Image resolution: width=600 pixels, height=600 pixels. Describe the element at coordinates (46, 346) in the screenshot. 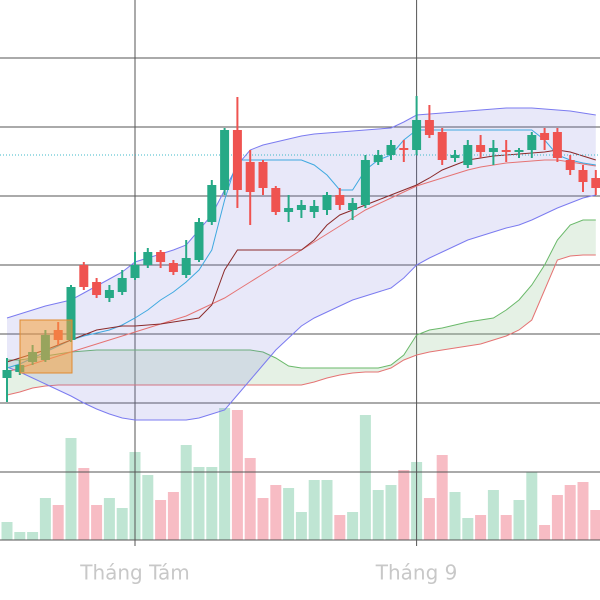

I see `highlight-box` at that location.